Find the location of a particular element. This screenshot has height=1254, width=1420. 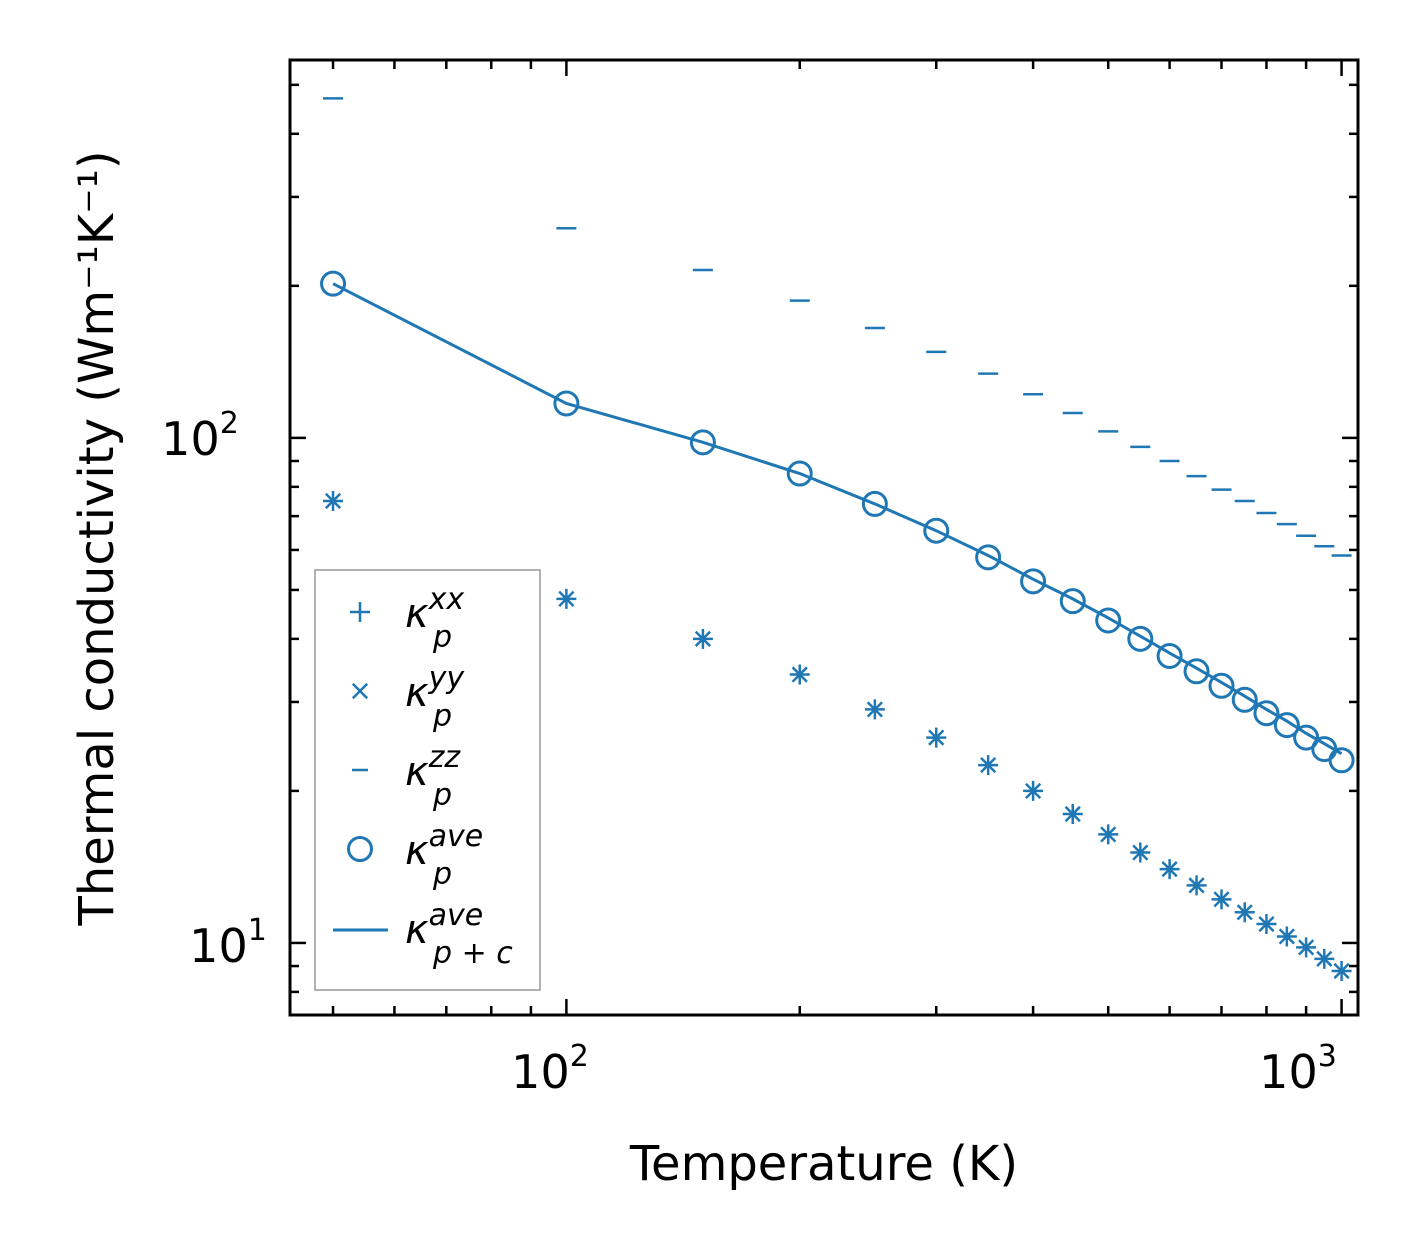

y-tick-label-100: 10² is located at coordinates (200, 436).